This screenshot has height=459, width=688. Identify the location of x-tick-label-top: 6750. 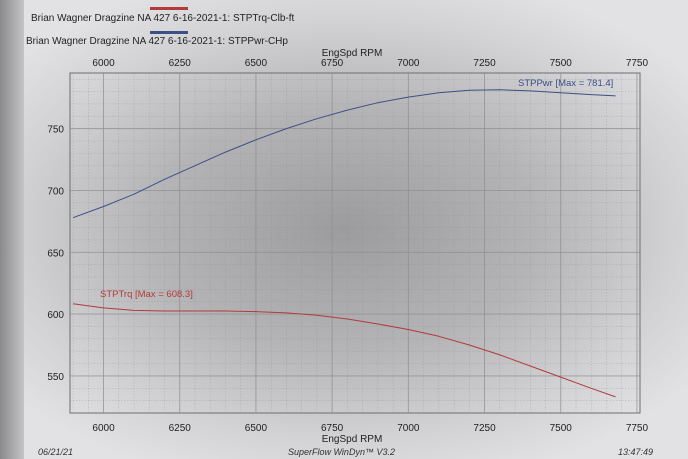
(332, 63).